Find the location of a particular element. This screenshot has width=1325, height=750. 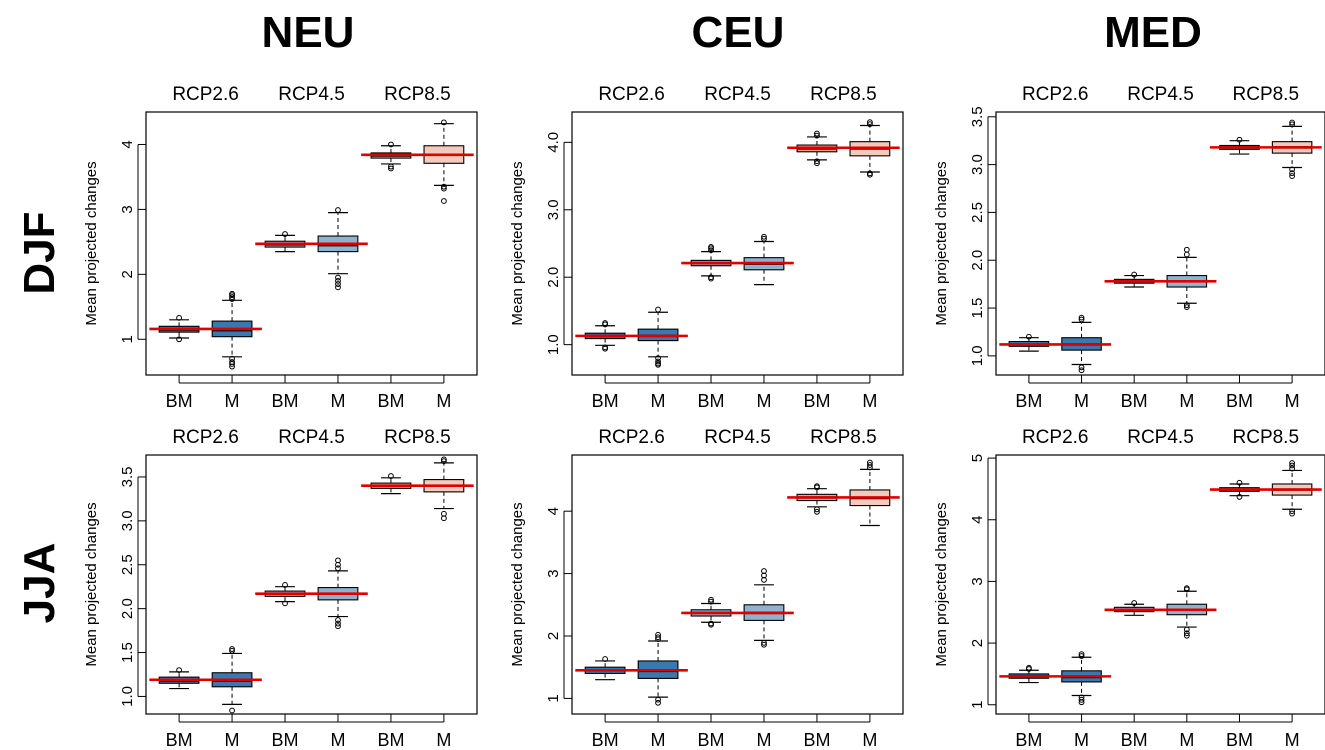

y-tick-label: 2.5 is located at coordinates (977, 212).